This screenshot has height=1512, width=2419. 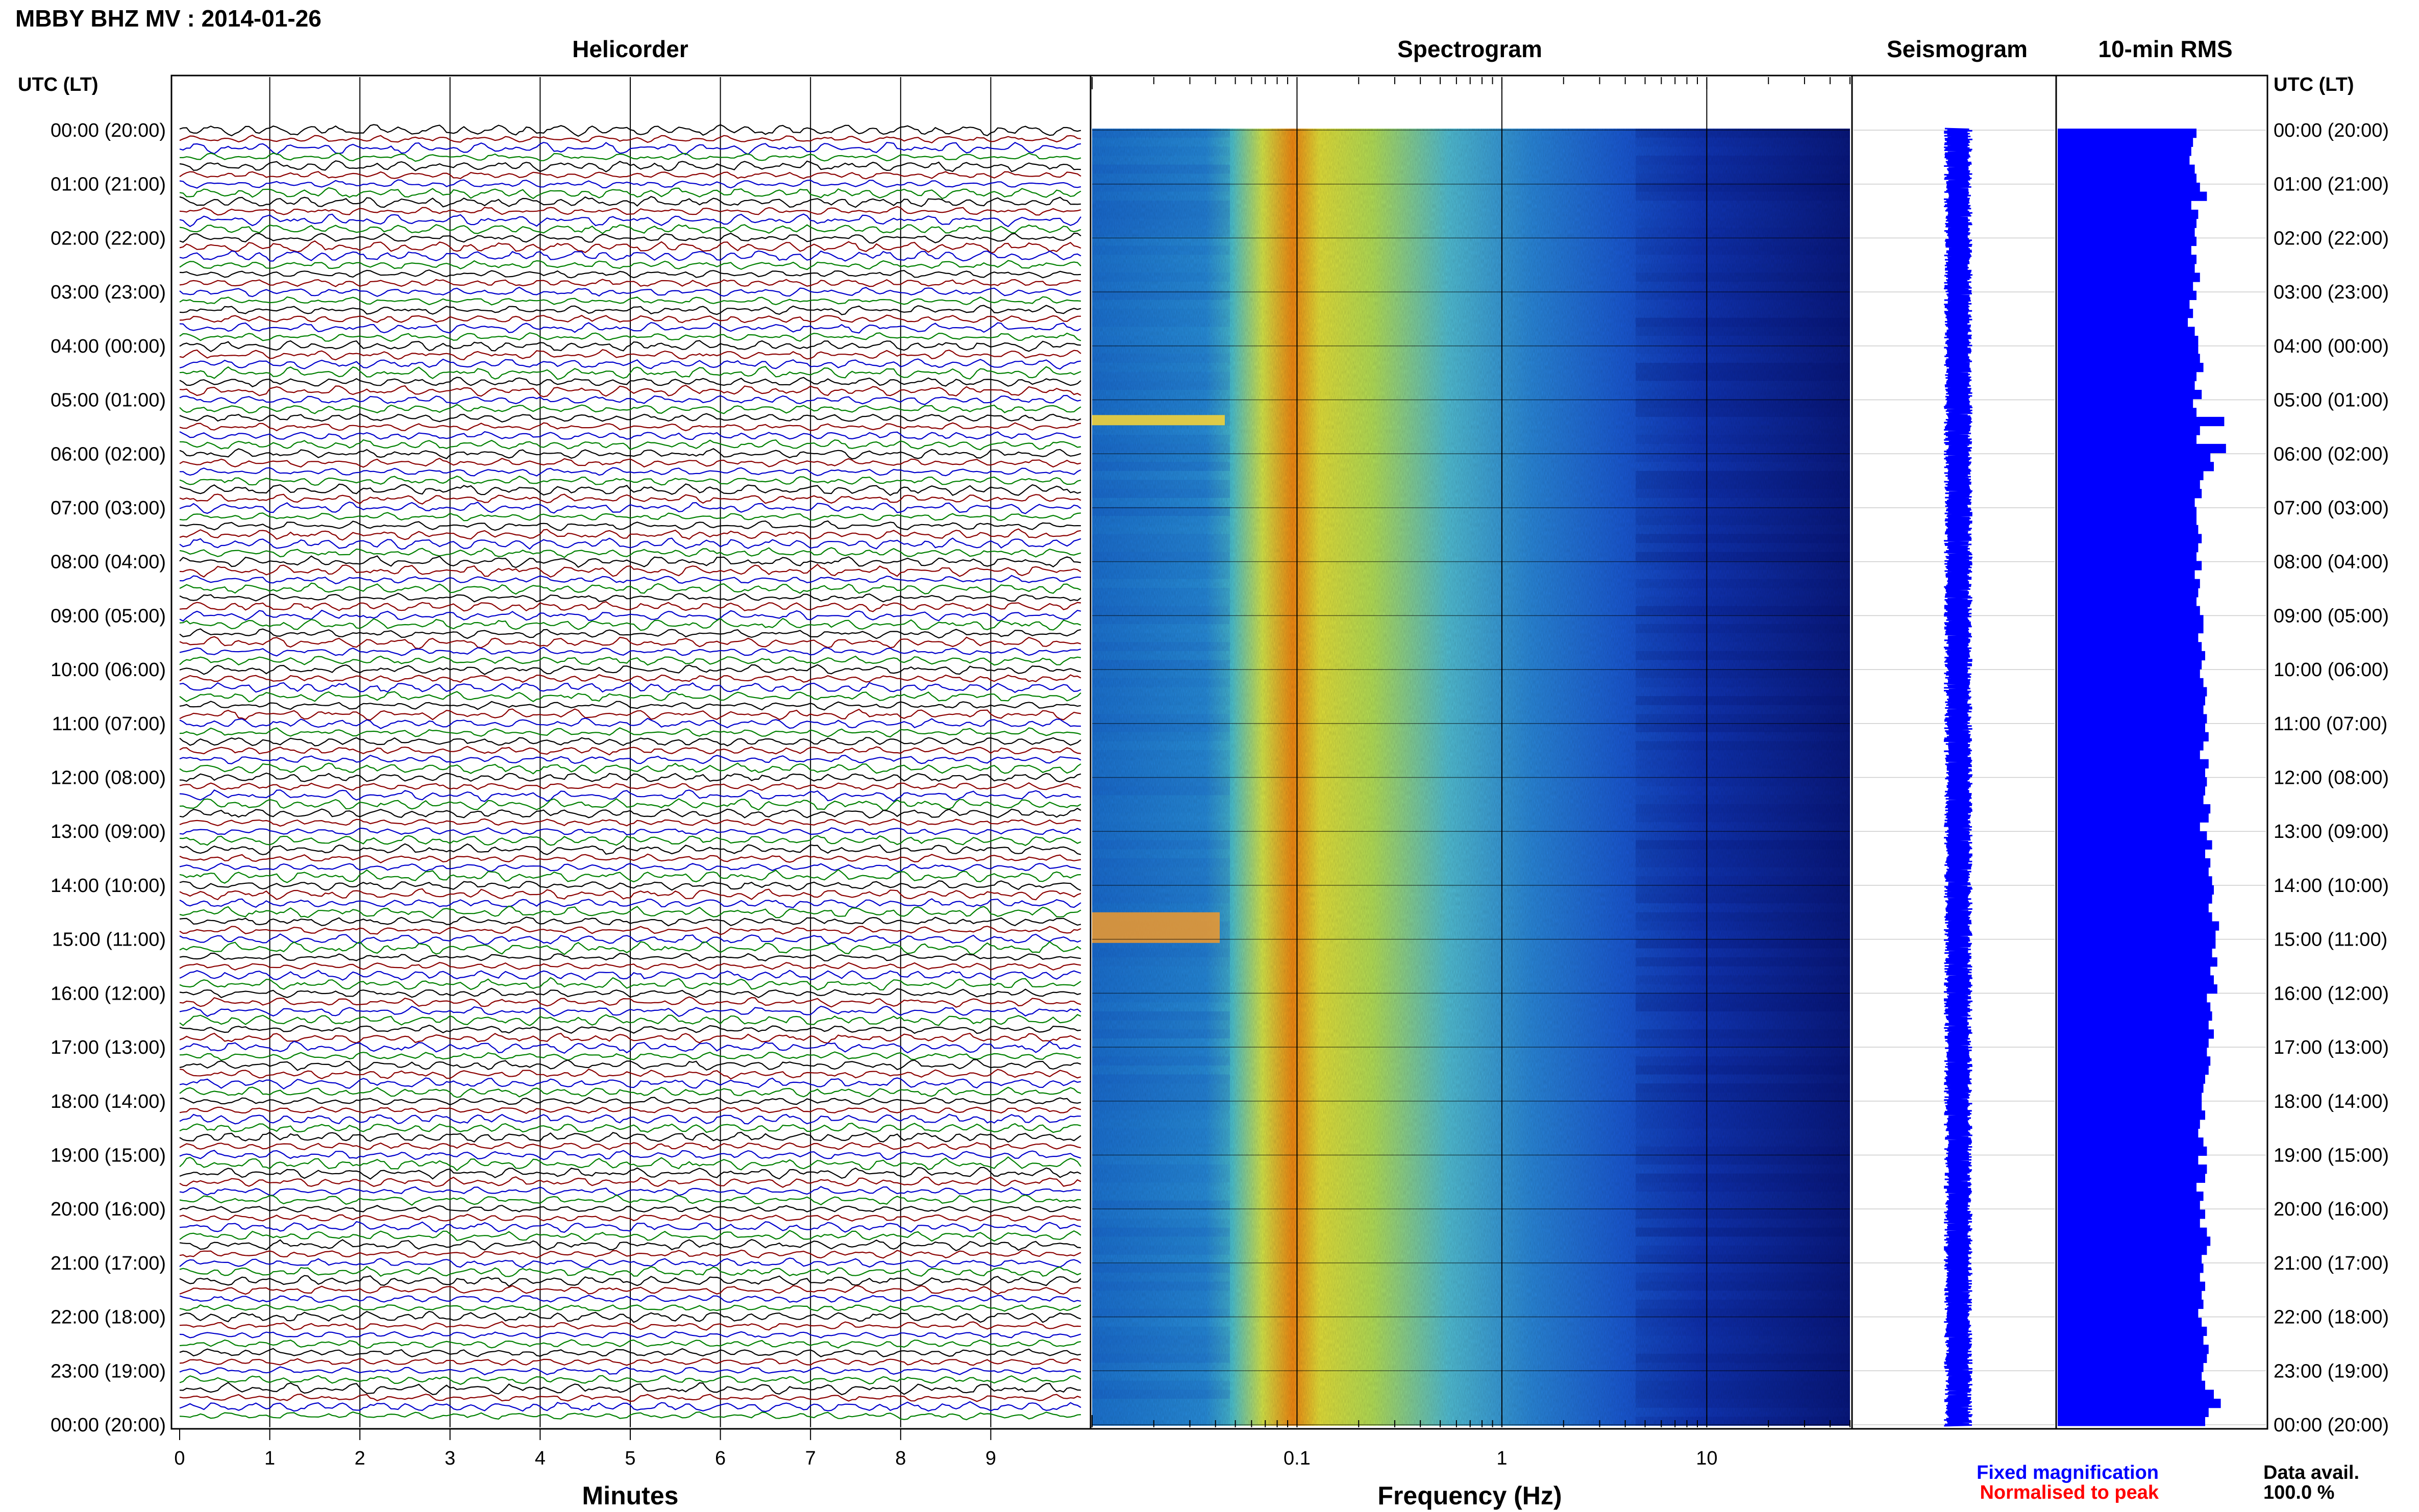 What do you see at coordinates (108, 1209) in the screenshot?
I see `time-label-left: 20:00 (16:00)` at bounding box center [108, 1209].